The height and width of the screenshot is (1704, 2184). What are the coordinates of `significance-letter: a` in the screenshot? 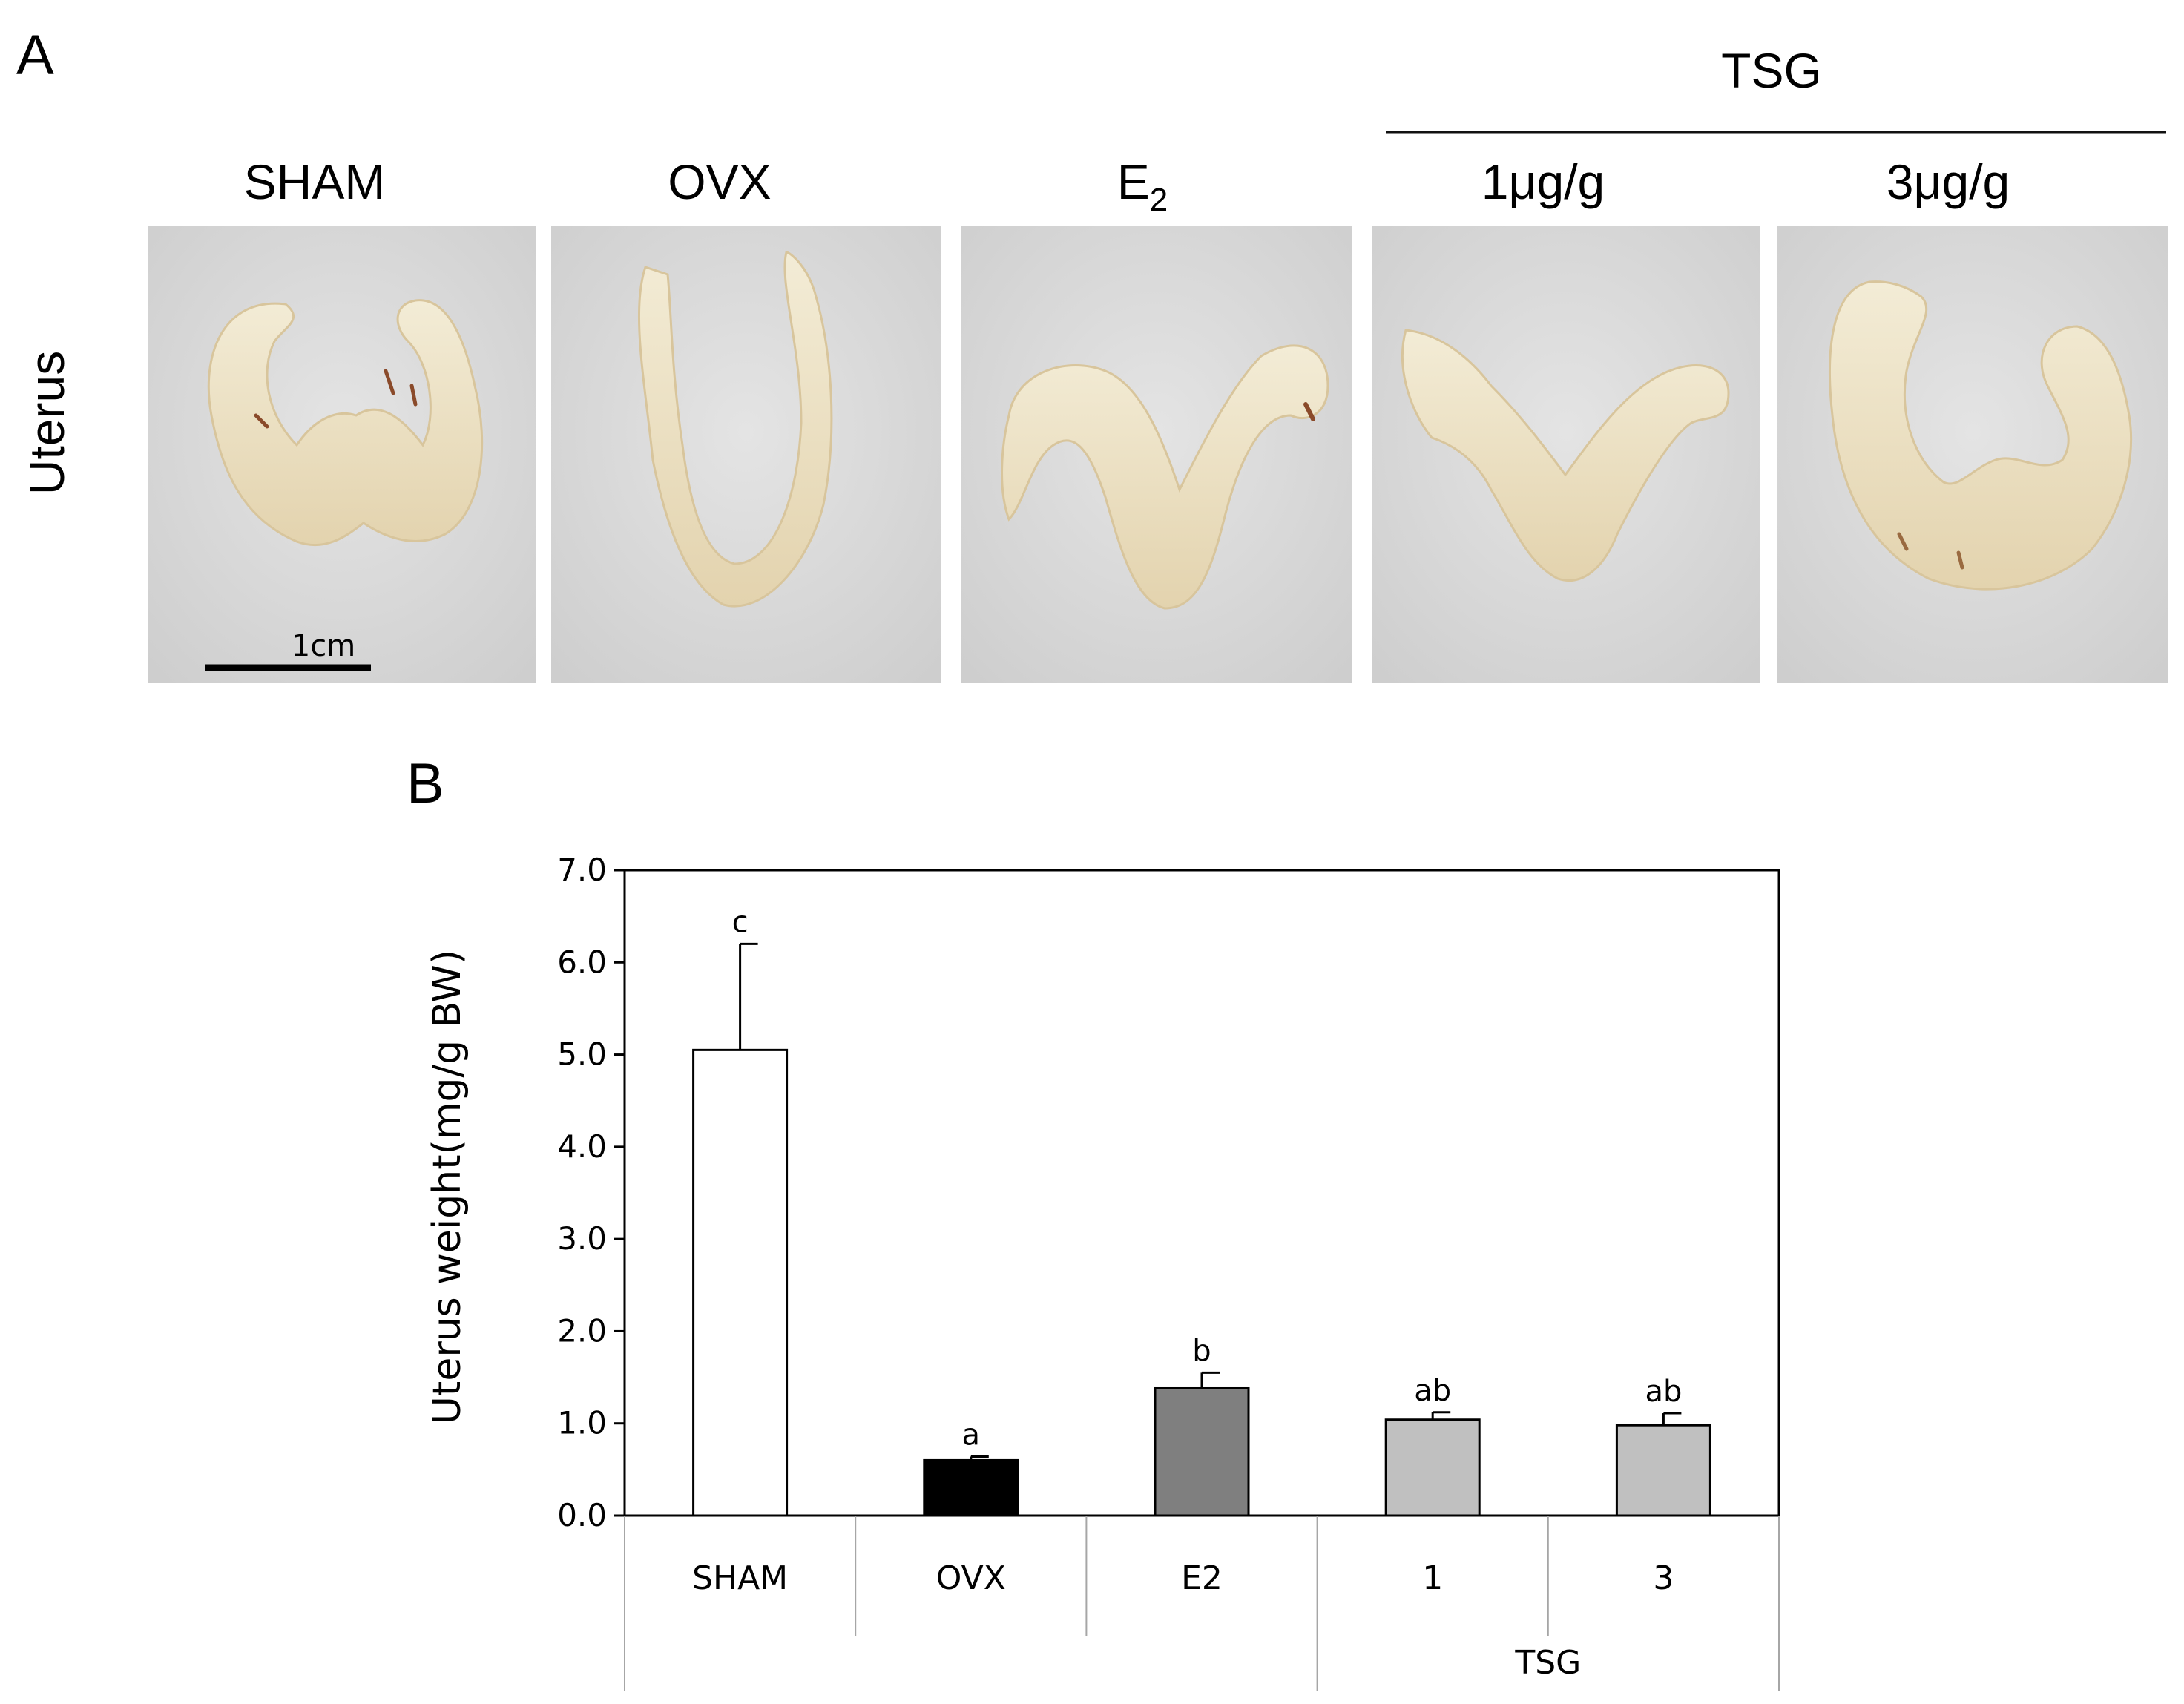 It's located at (972, 1435).